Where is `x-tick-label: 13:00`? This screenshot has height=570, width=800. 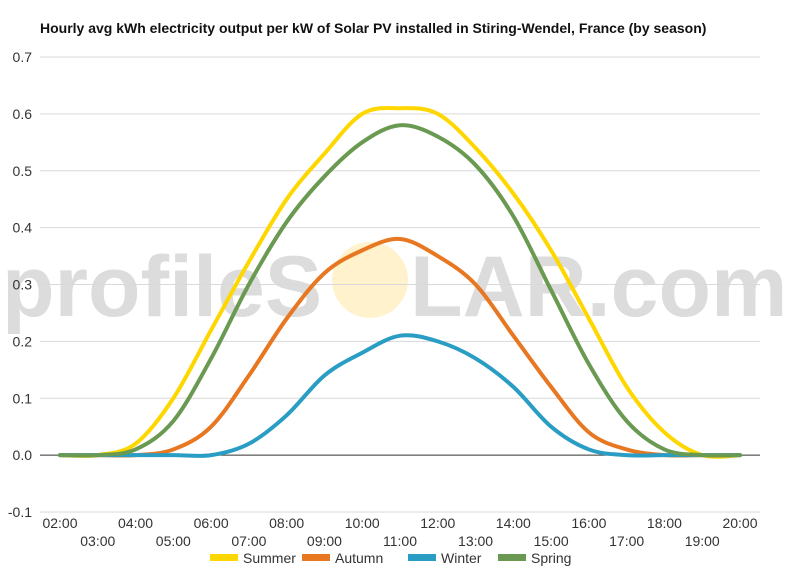 x-tick-label: 13:00 is located at coordinates (475, 541).